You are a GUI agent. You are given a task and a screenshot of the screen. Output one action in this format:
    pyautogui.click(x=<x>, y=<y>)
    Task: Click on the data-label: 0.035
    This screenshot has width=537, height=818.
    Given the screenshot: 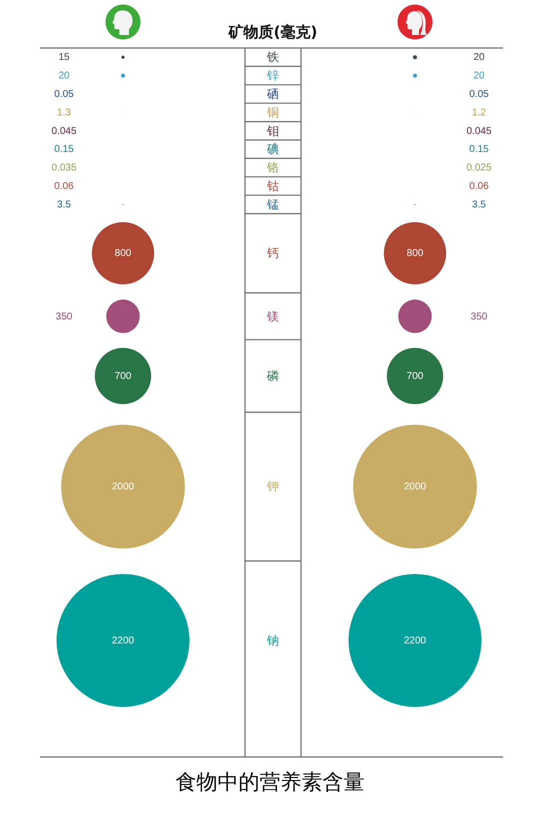 What is the action you would take?
    pyautogui.click(x=64, y=168)
    